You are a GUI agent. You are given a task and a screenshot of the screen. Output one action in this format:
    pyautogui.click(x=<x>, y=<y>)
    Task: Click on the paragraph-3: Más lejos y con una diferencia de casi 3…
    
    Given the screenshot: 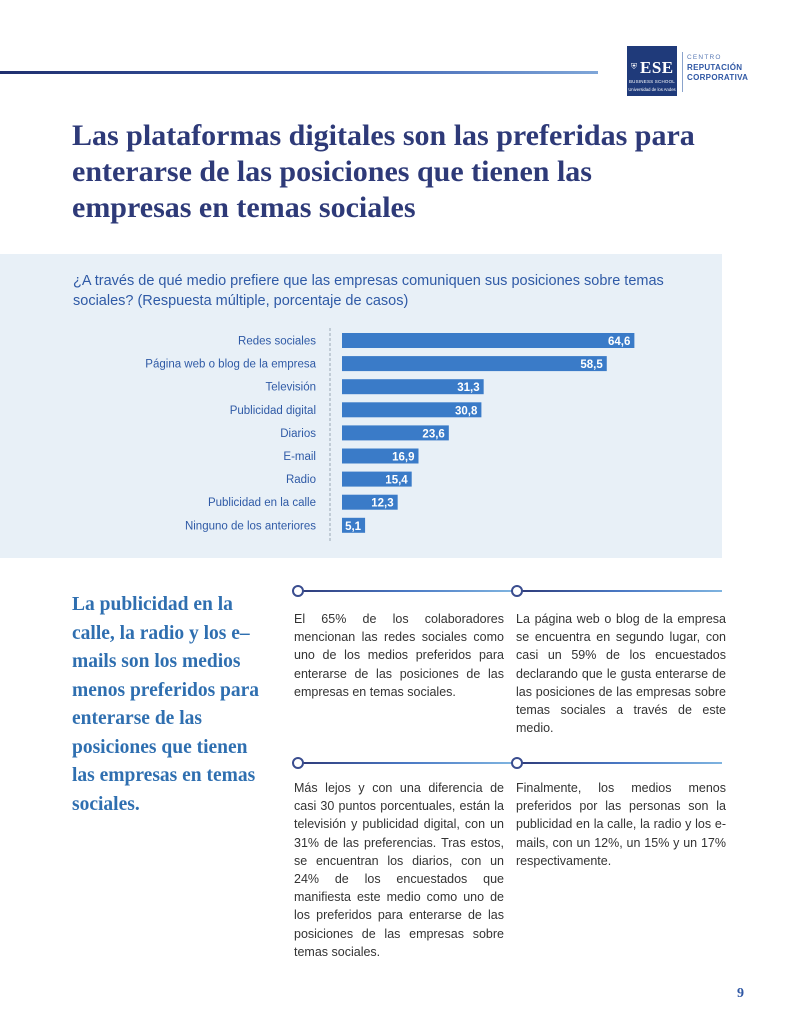 What is the action you would take?
    pyautogui.click(x=399, y=870)
    